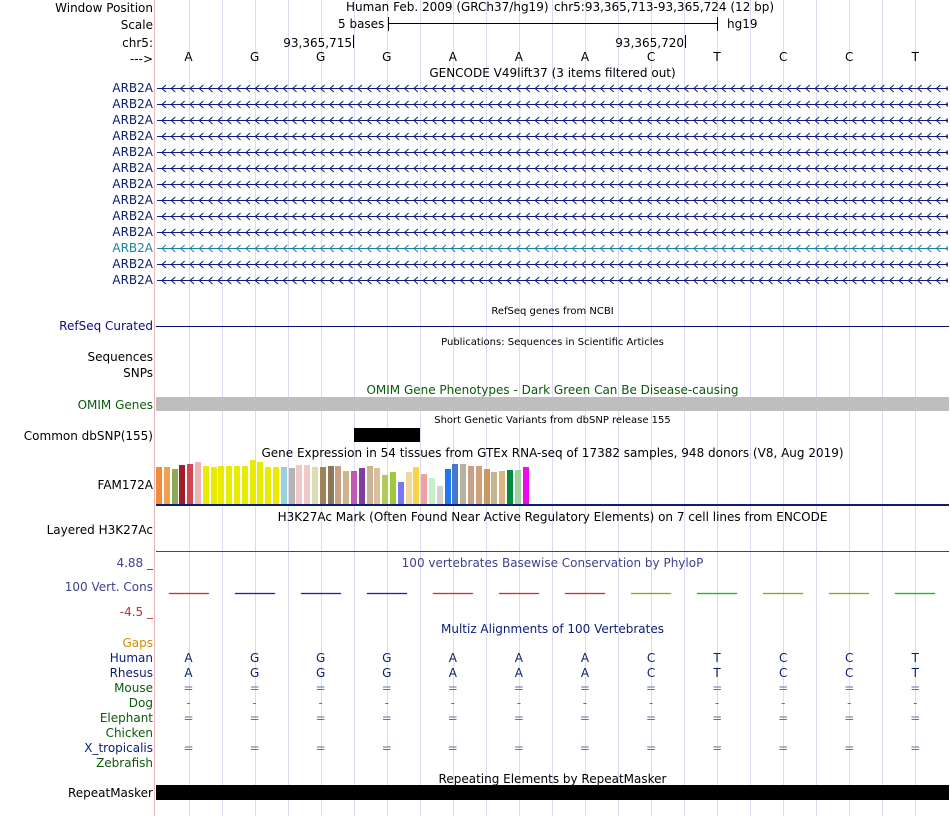  Describe the element at coordinates (664, 7) in the screenshot. I see `position-text: chr5:93,365,713-93,365,724 (12 bp)` at that location.